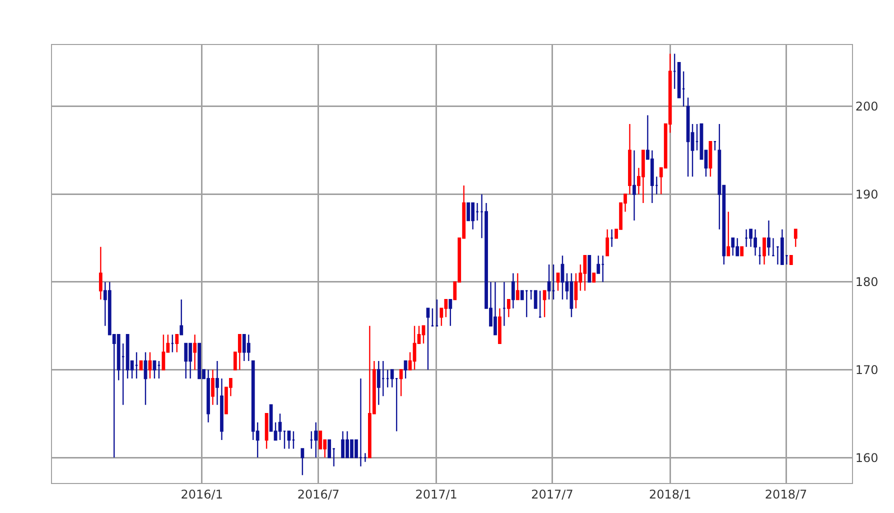  What do you see at coordinates (866, 282) in the screenshot?
I see `y-tick-label: 180` at bounding box center [866, 282].